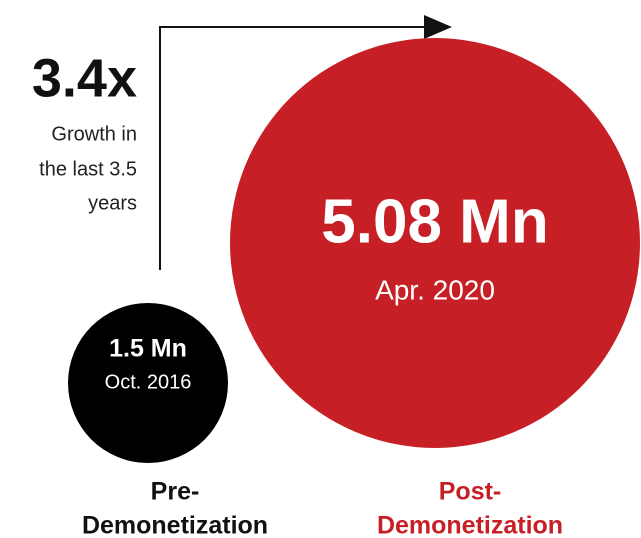 The image size is (641, 538). What do you see at coordinates (84, 78) in the screenshot?
I see `growth-value: 3.4x` at bounding box center [84, 78].